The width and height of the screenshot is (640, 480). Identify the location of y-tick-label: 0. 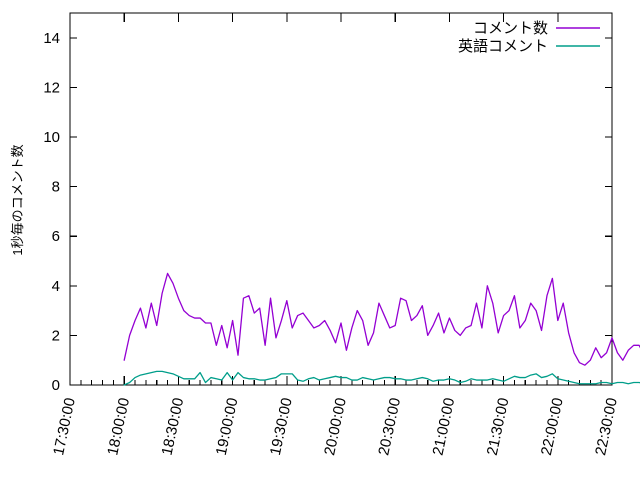
(56, 385).